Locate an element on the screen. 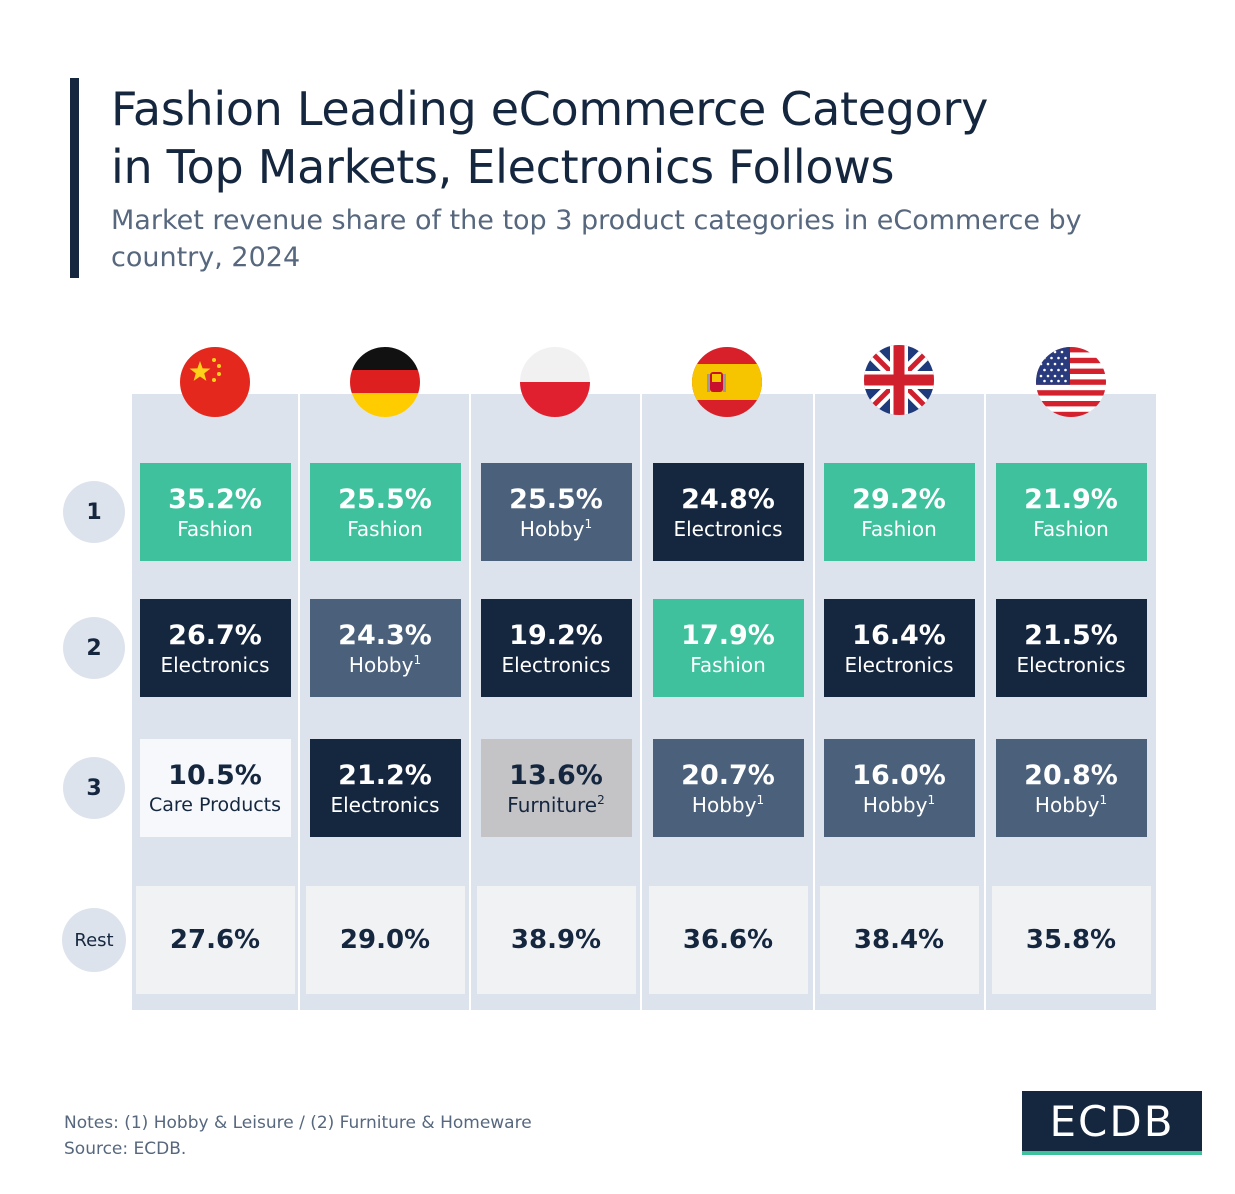 The height and width of the screenshot is (1194, 1235). cell-spain-rank-2: 17.9% Fashion is located at coordinates (728, 648).